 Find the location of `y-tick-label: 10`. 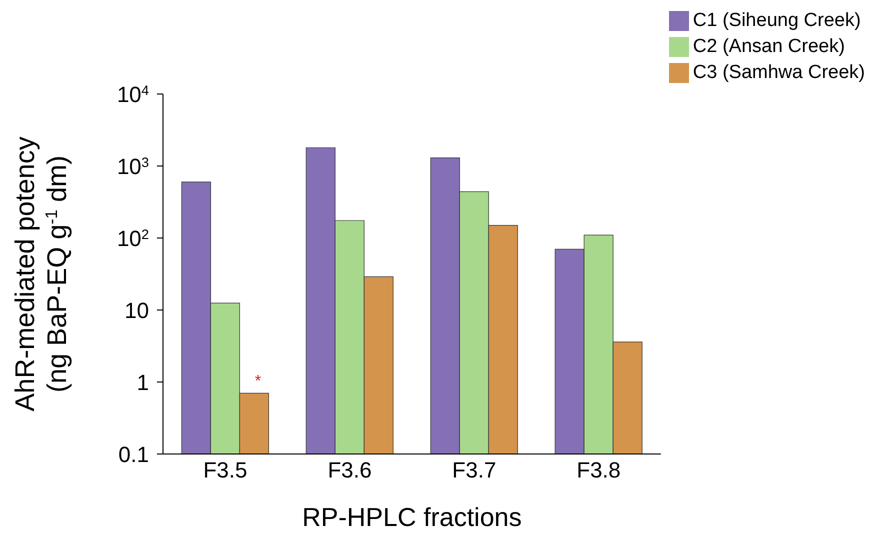

y-tick-label: 10 is located at coordinates (136, 310).